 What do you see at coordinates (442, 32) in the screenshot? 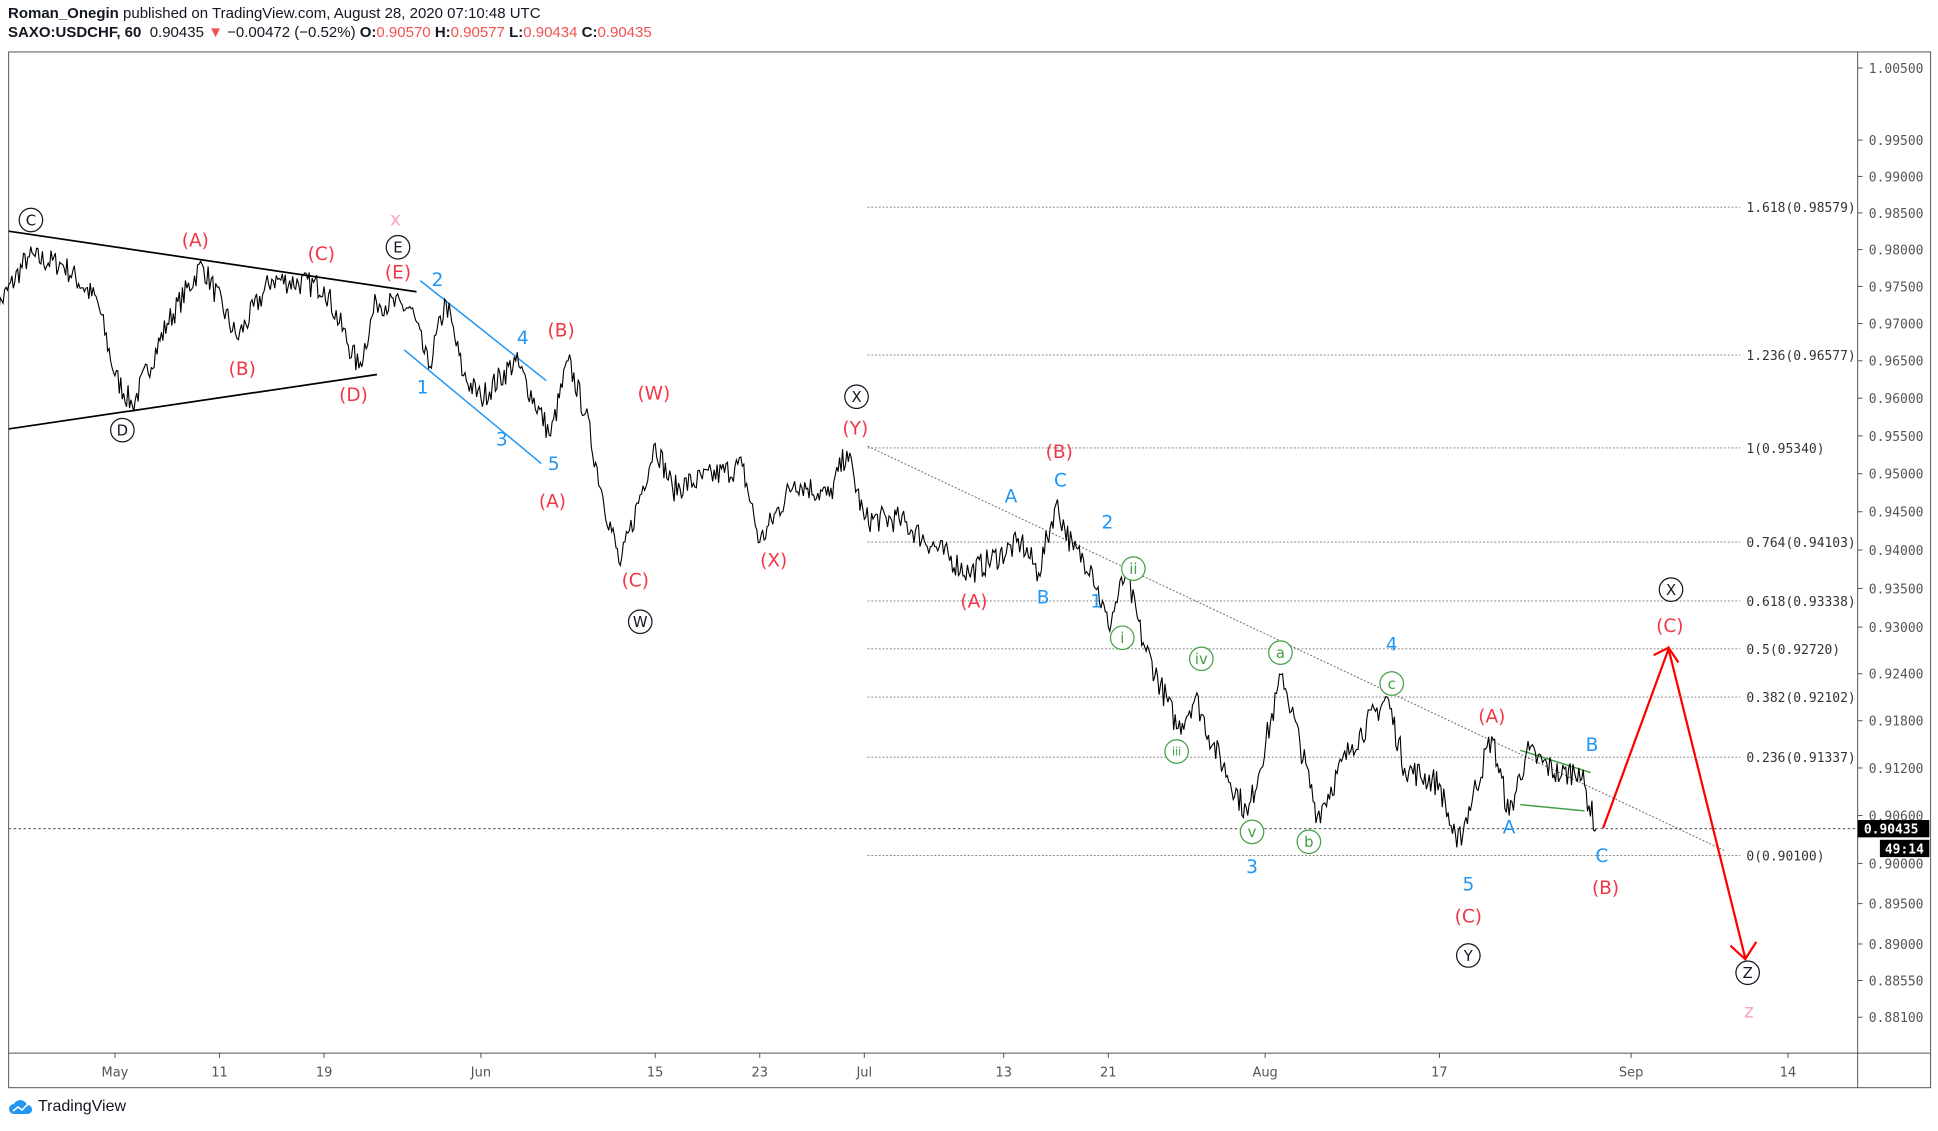
I see `high-label: H:` at bounding box center [442, 32].